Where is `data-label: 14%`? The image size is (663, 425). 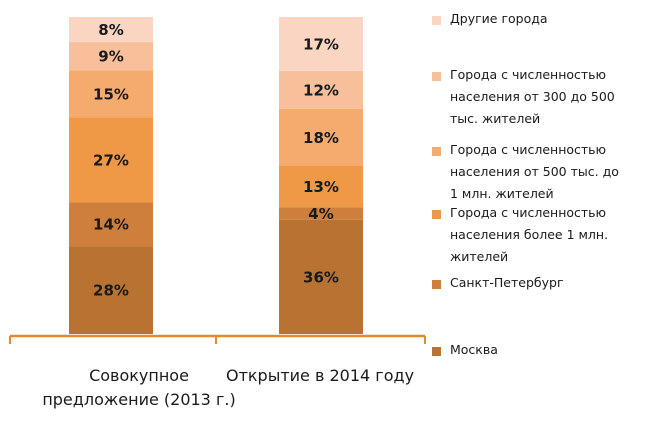 data-label: 14% is located at coordinates (111, 225).